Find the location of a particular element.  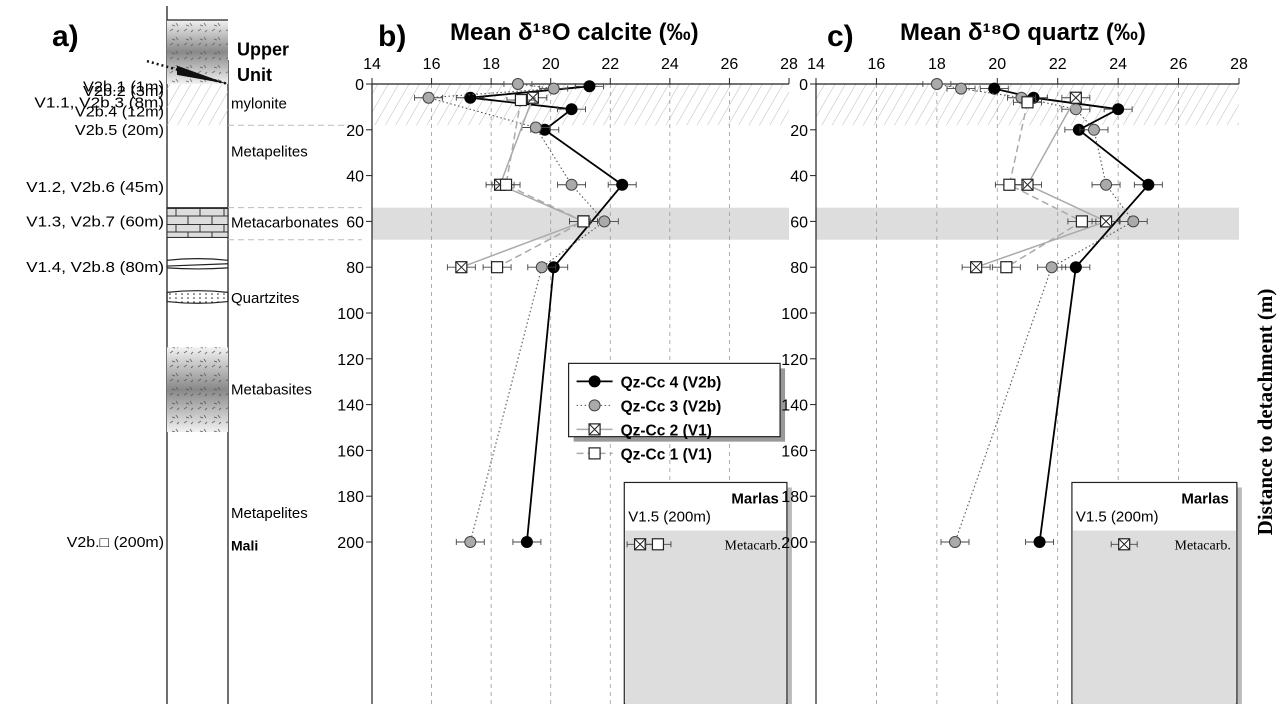

unit-label: Metabasites is located at coordinates (271, 390).